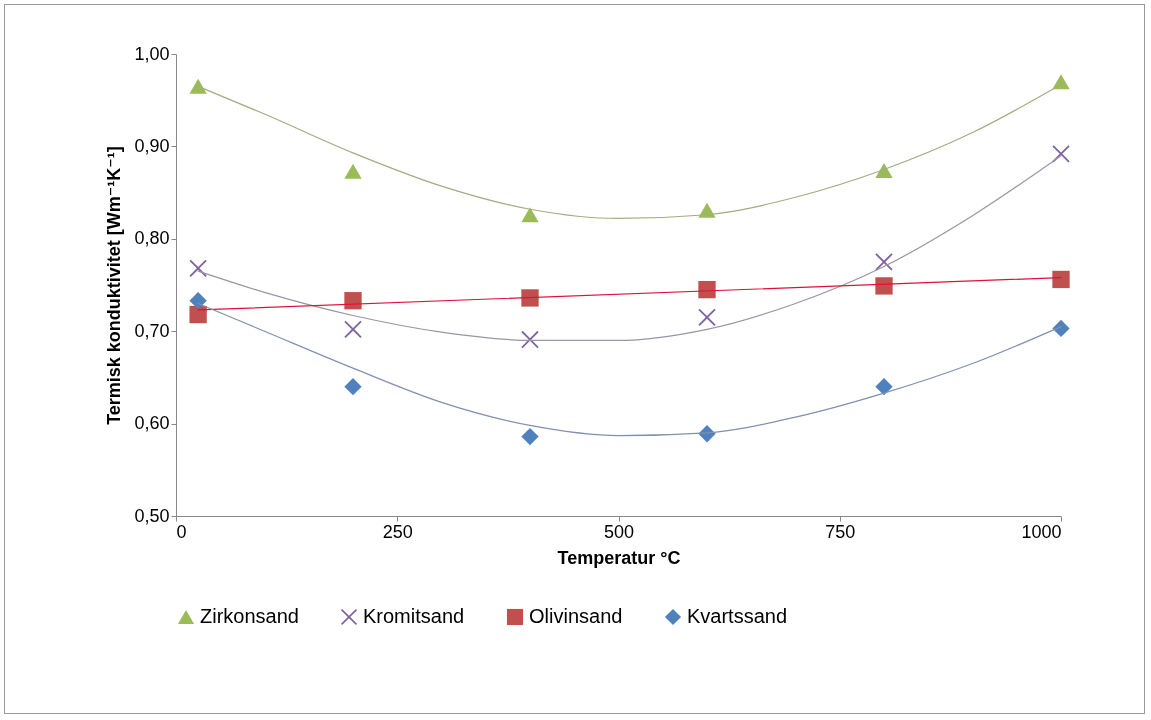  I want to click on y-axis-title: Termisk konduktivitet [Wm⁻¹K⁻¹], so click(114, 285).